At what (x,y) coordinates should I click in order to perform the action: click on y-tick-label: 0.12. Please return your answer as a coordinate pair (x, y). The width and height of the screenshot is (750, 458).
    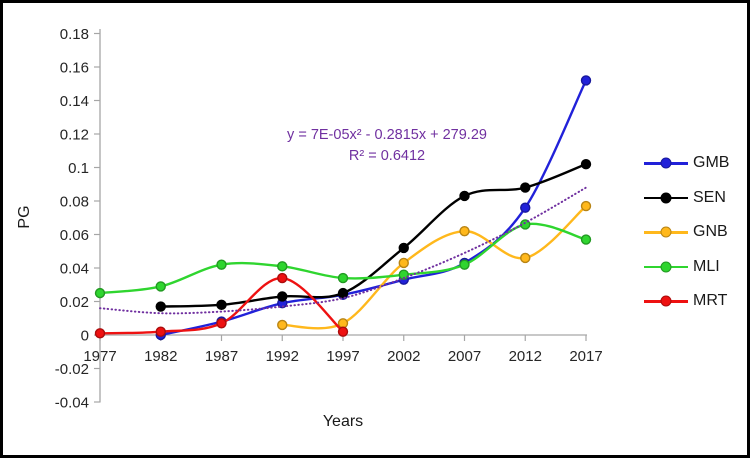
    Looking at the image, I should click on (74, 134).